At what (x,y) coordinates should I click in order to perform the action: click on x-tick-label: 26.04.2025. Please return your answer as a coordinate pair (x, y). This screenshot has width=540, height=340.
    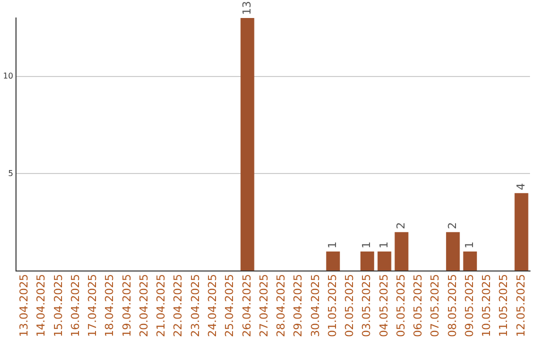
    Looking at the image, I should click on (247, 306).